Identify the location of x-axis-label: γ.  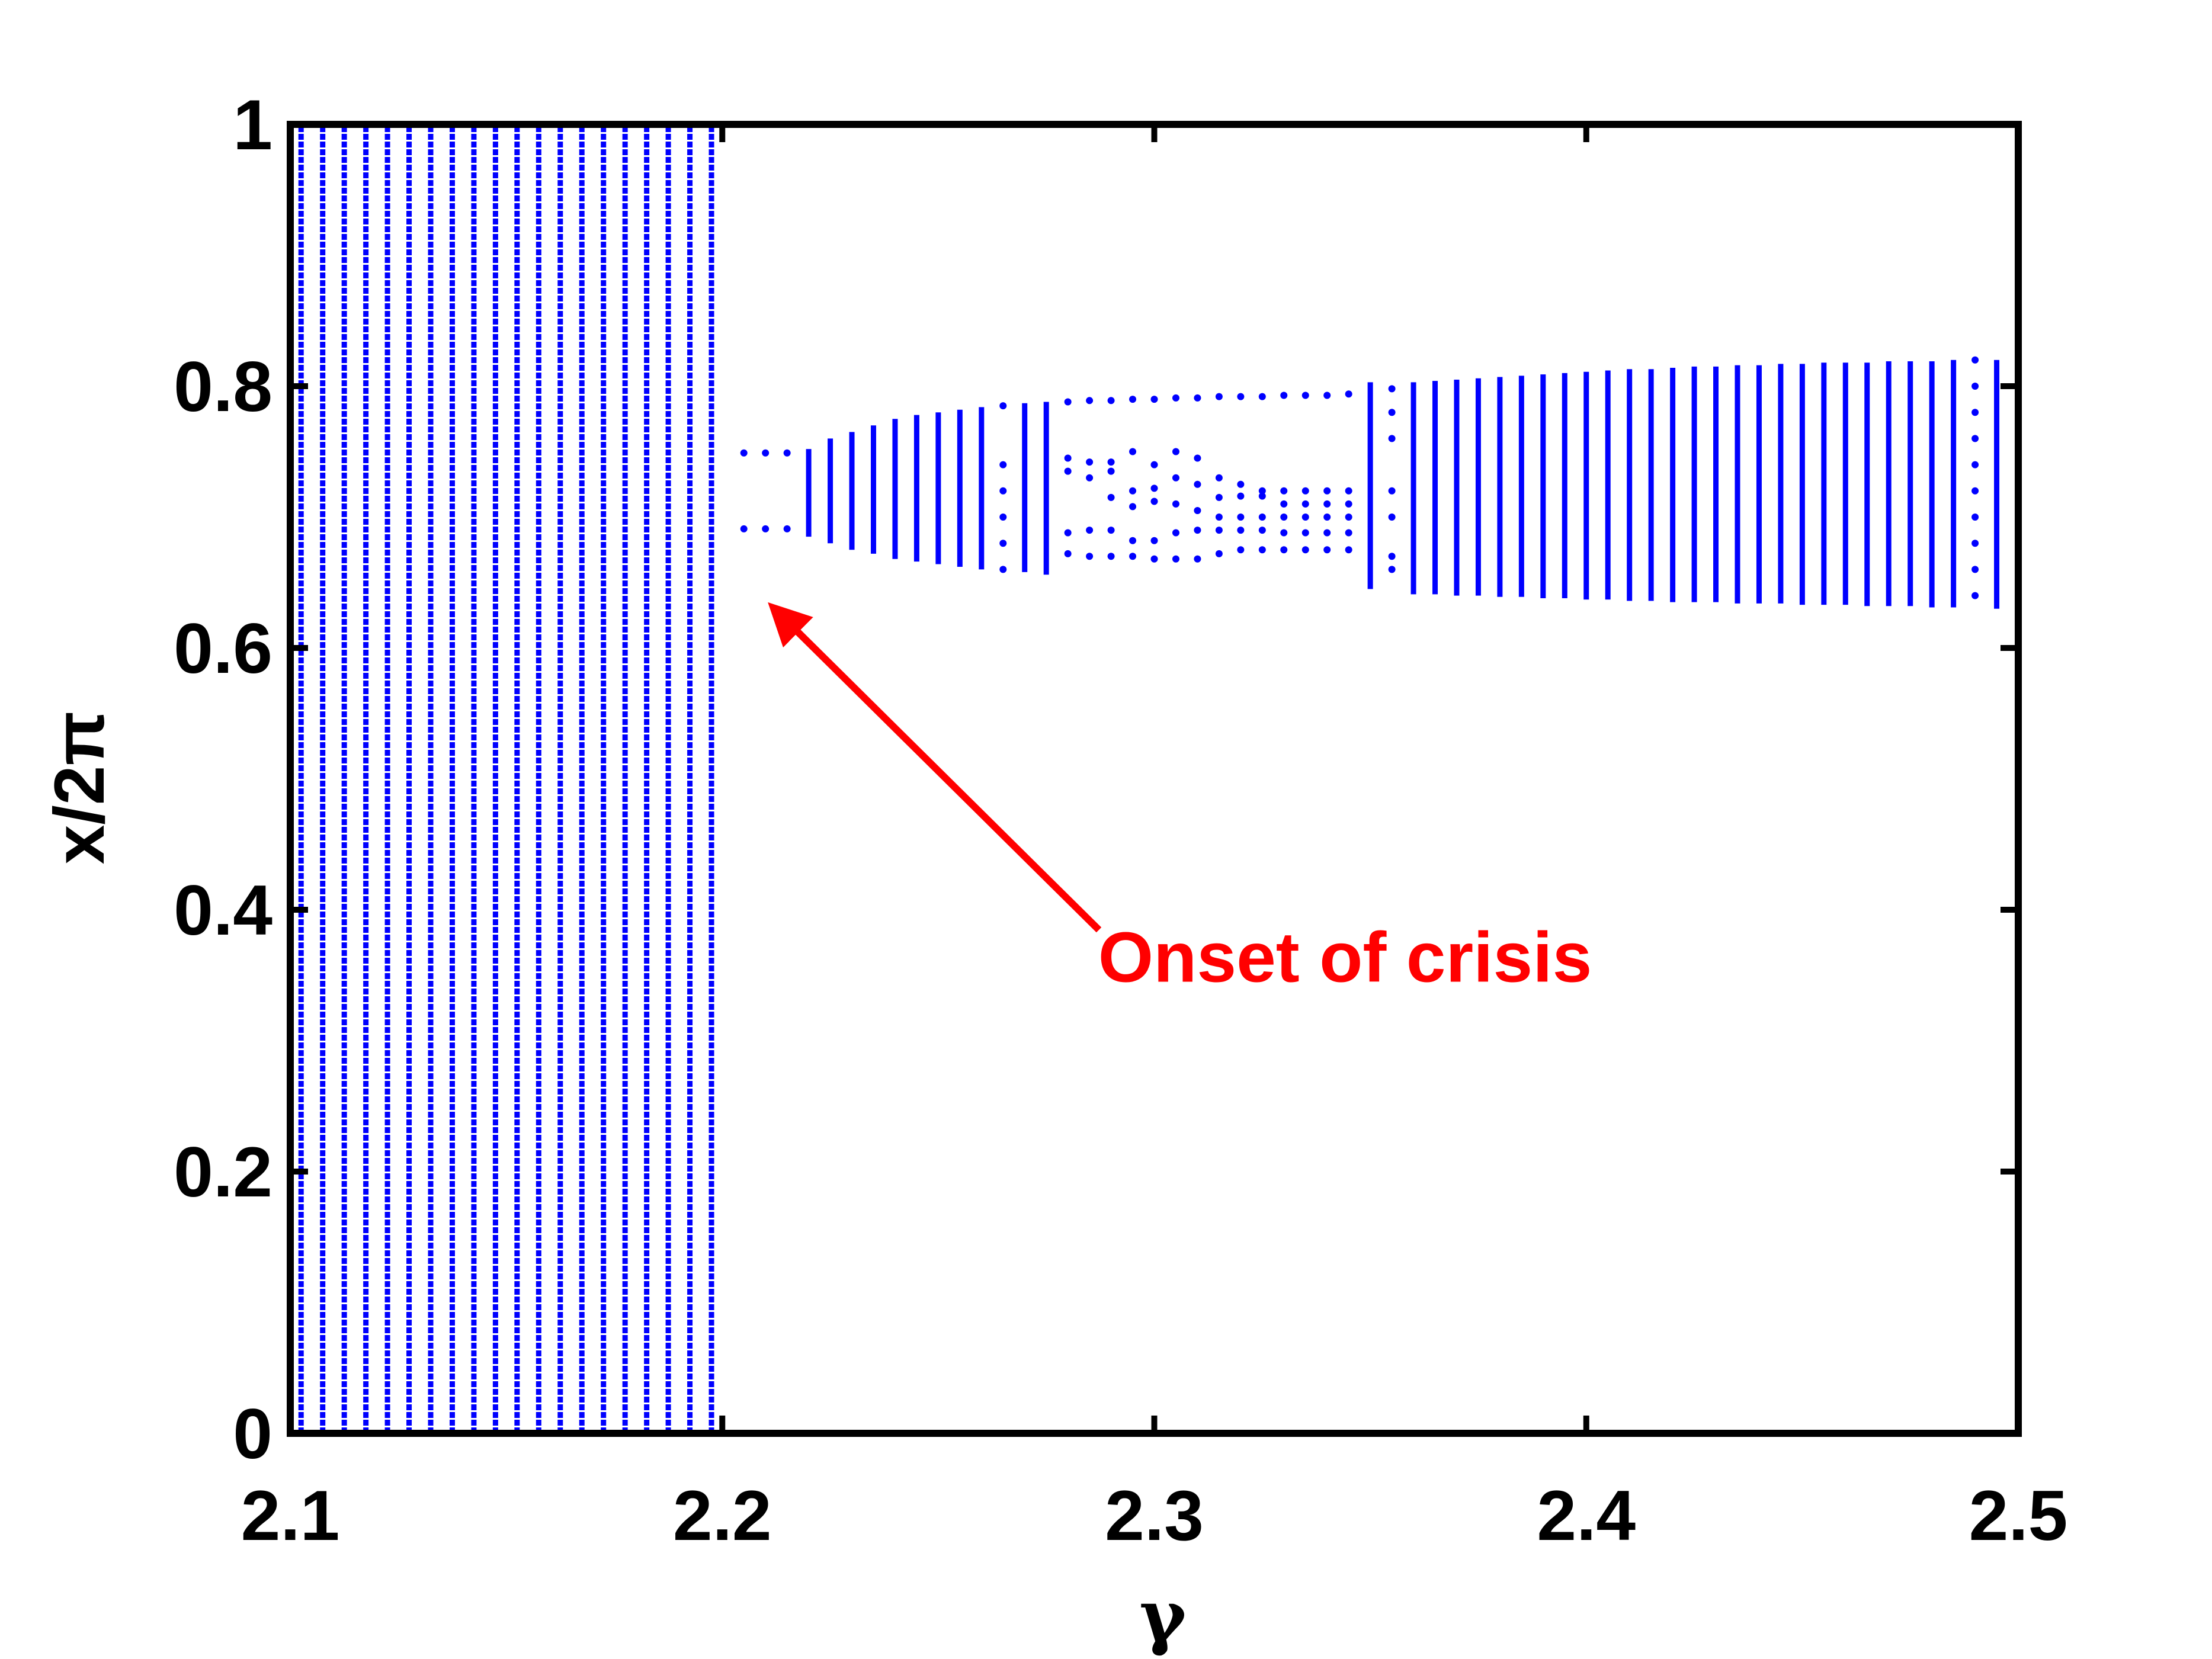
(1163, 1616).